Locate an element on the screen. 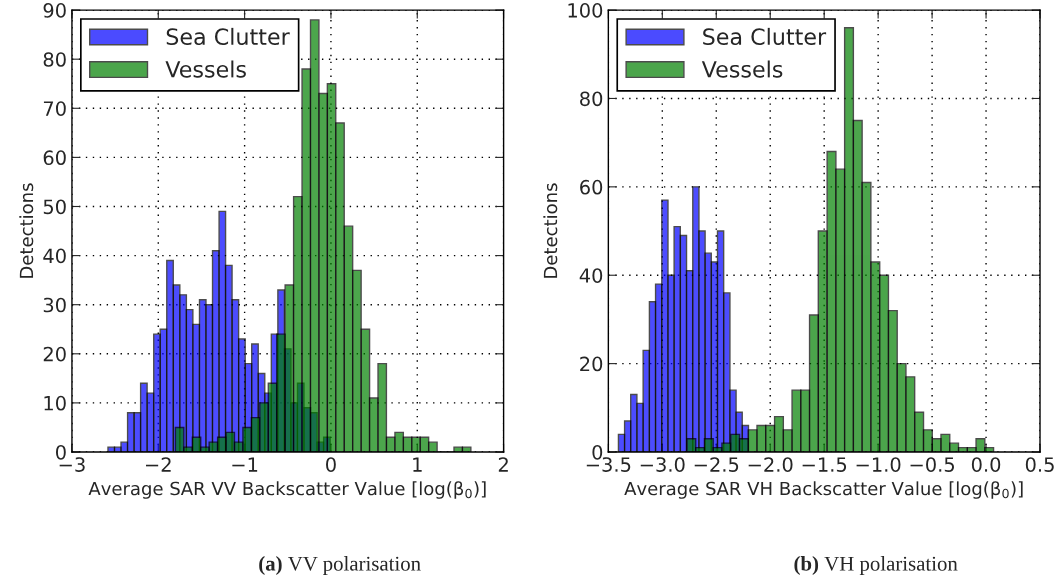 This screenshot has height=583, width=1058. x-tick-label: −0.5 is located at coordinates (932, 464).